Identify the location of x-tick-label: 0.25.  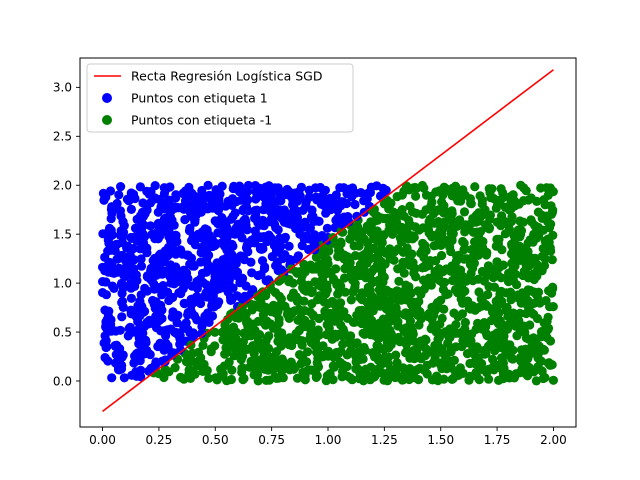
(159, 440).